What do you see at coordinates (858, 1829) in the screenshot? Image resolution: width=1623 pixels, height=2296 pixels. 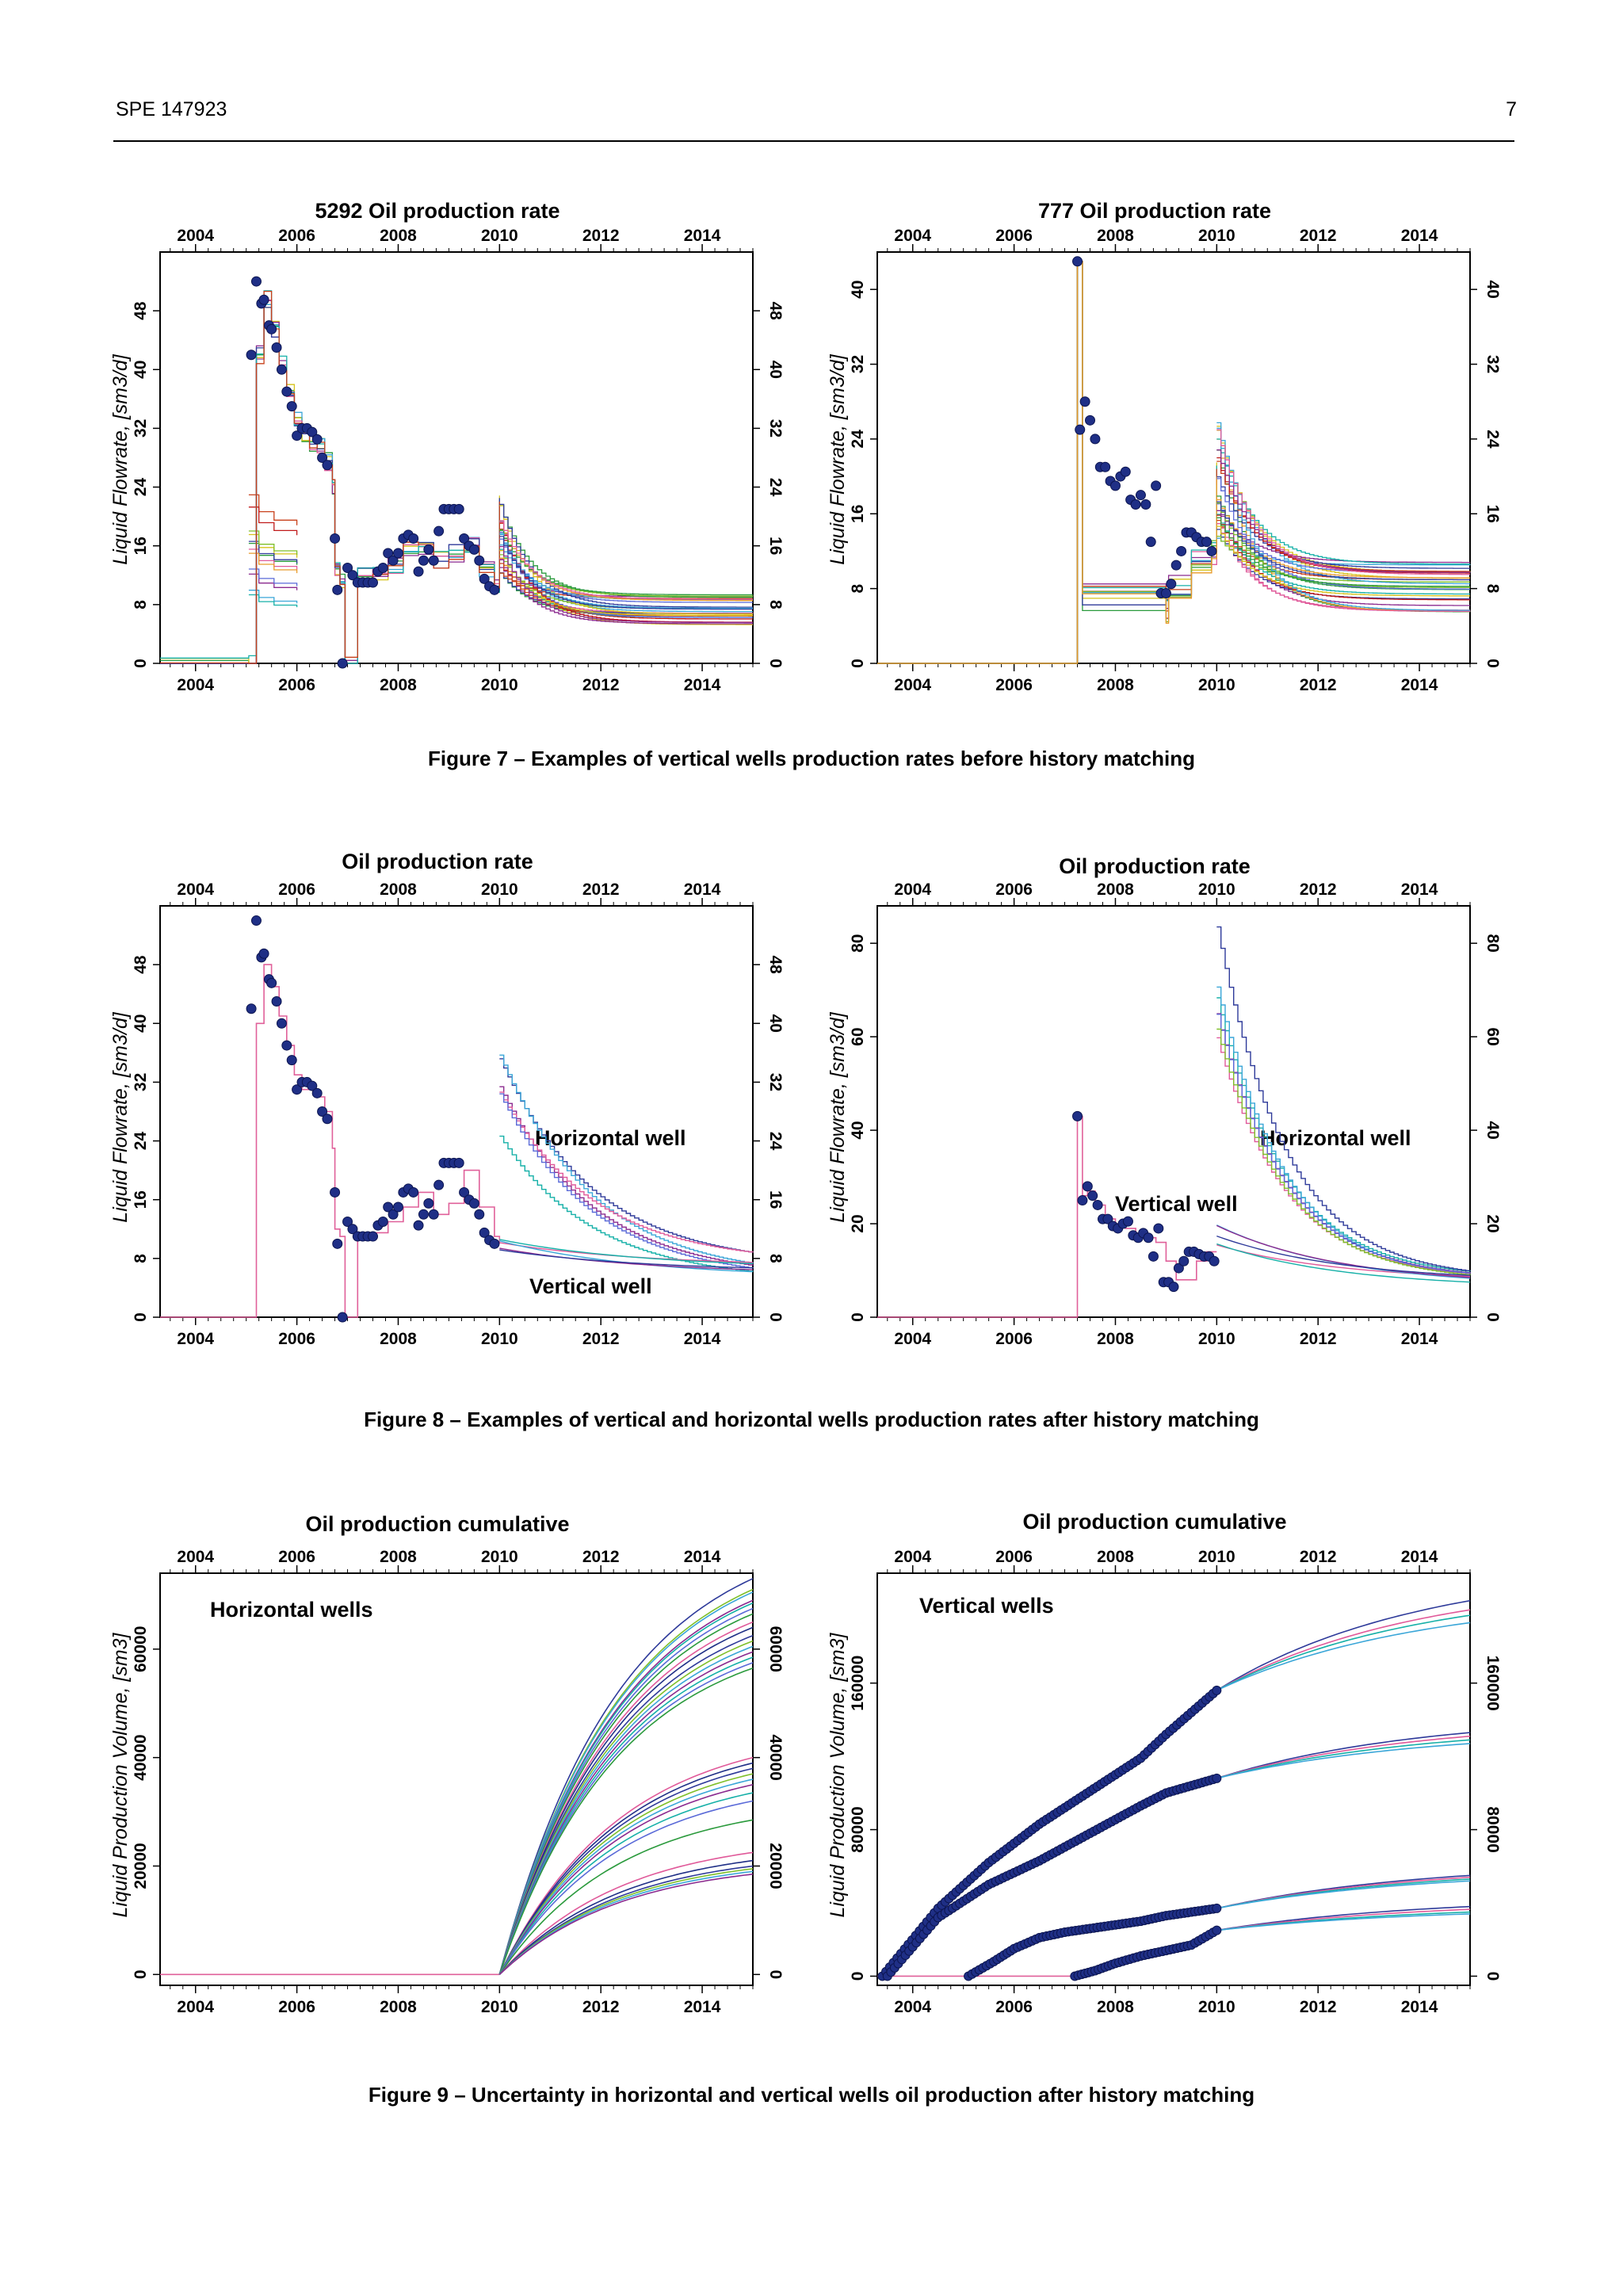 I see `y-tick-label: 80000` at bounding box center [858, 1829].